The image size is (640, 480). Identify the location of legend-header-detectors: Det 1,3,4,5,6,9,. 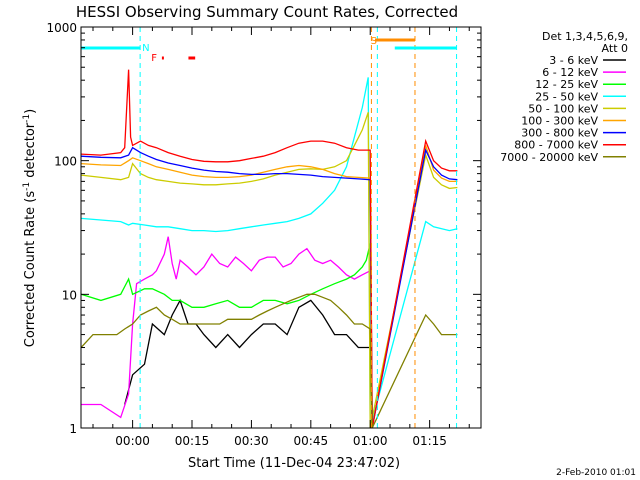
(585, 36).